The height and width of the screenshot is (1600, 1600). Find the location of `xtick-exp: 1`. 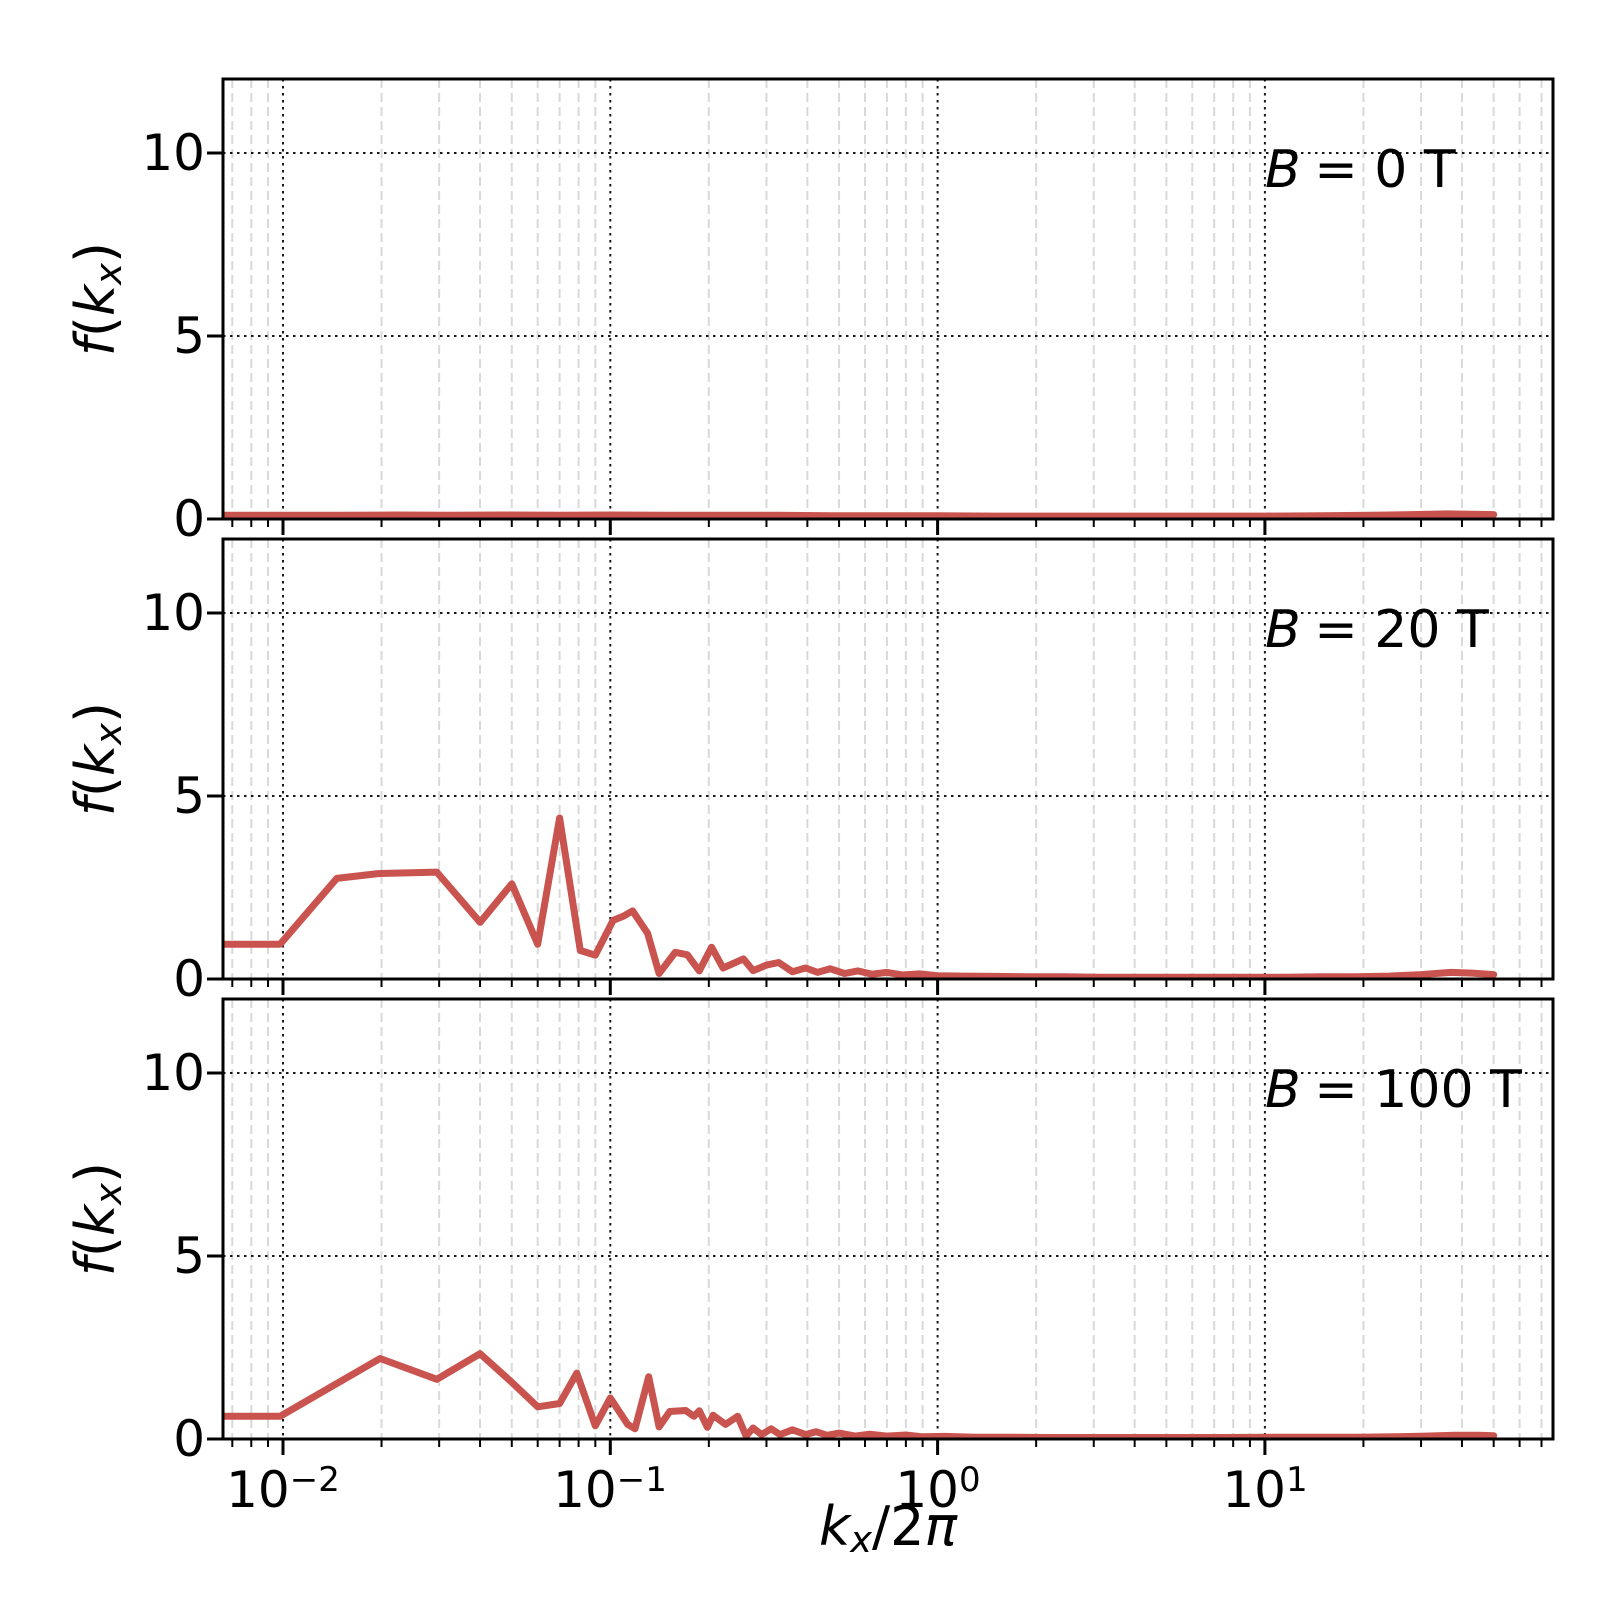

xtick-exp: 1 is located at coordinates (1296, 1480).